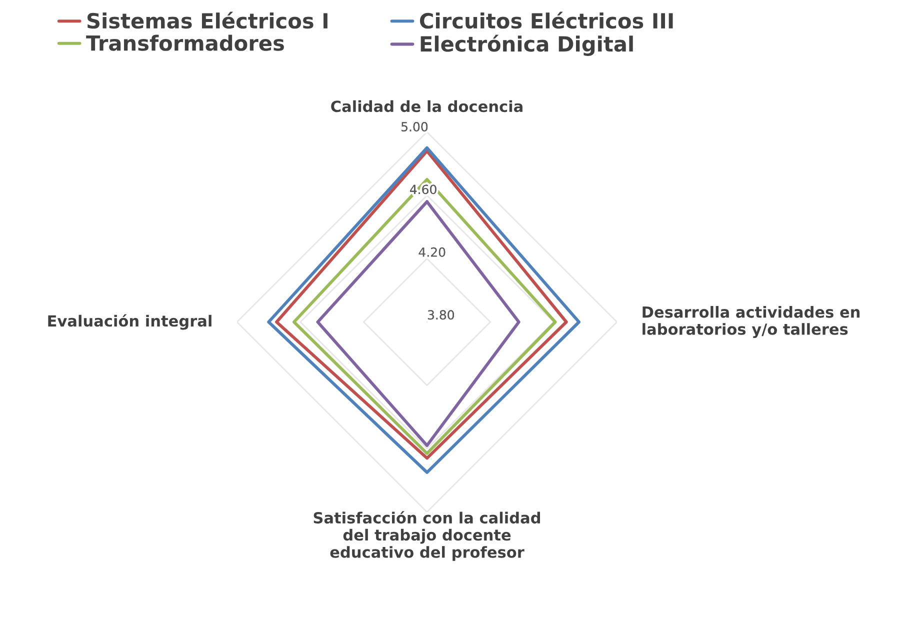 The height and width of the screenshot is (619, 917). What do you see at coordinates (546, 20) in the screenshot?
I see `legend-label: Circuitos Eléctricos III` at bounding box center [546, 20].